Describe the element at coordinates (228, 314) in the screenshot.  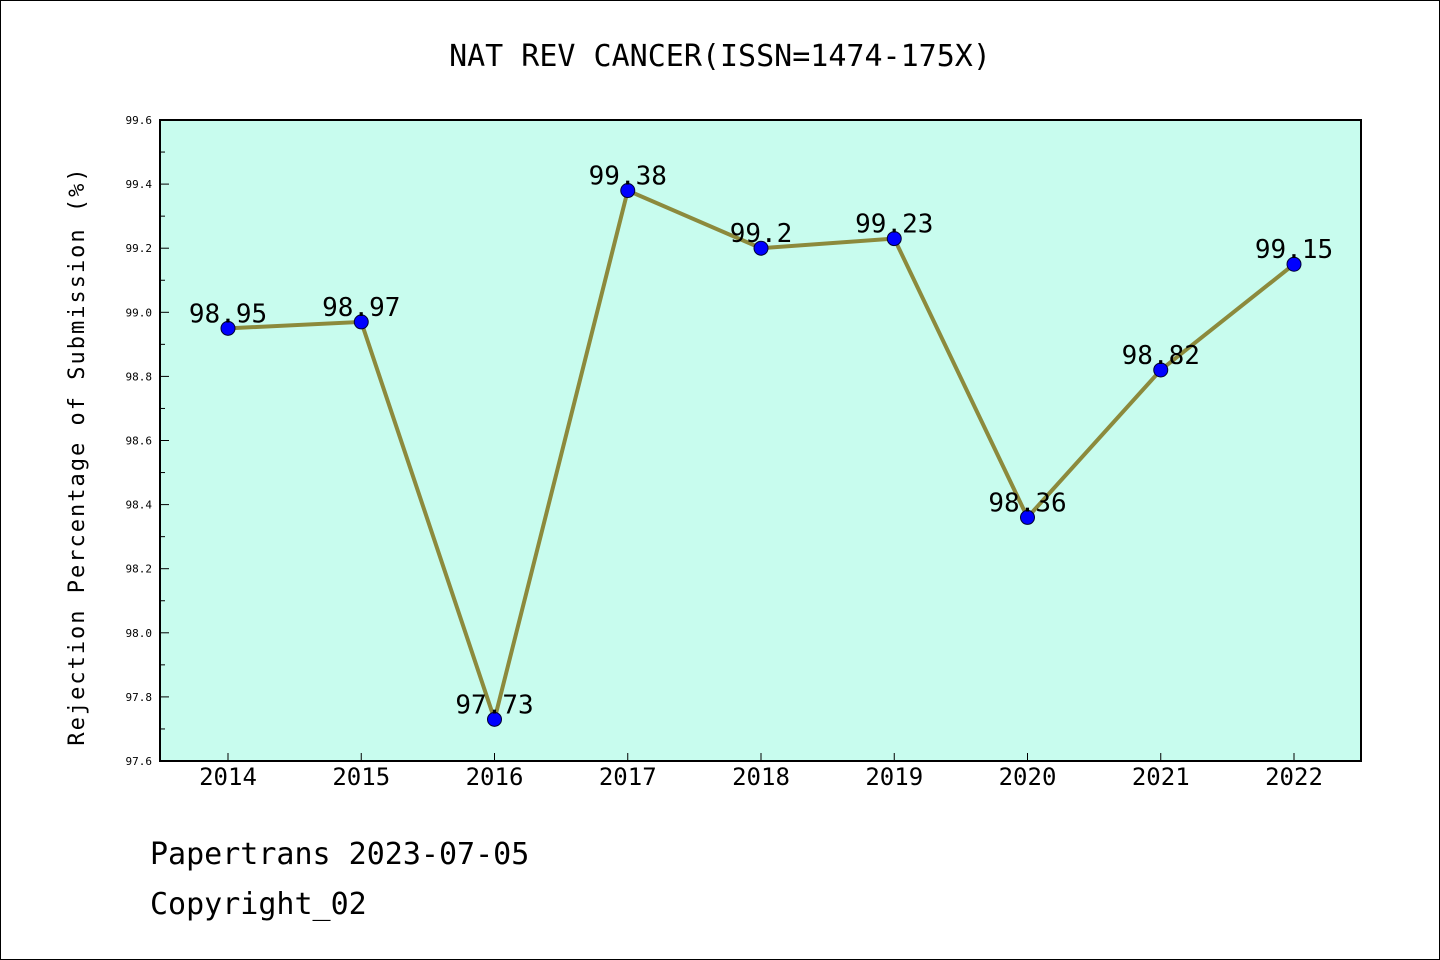
I see `data-label: 98.95` at that location.